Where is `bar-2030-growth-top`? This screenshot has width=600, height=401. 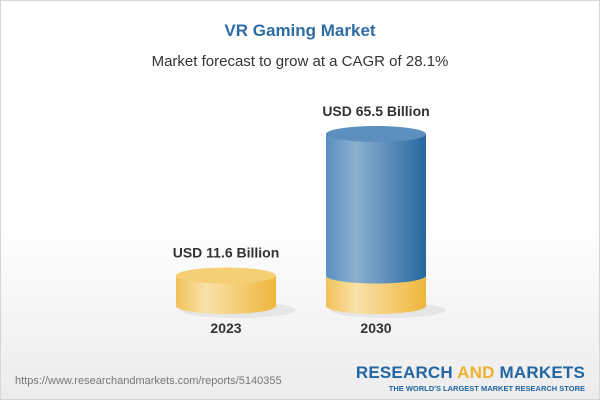 bar-2030-growth-top is located at coordinates (376, 134).